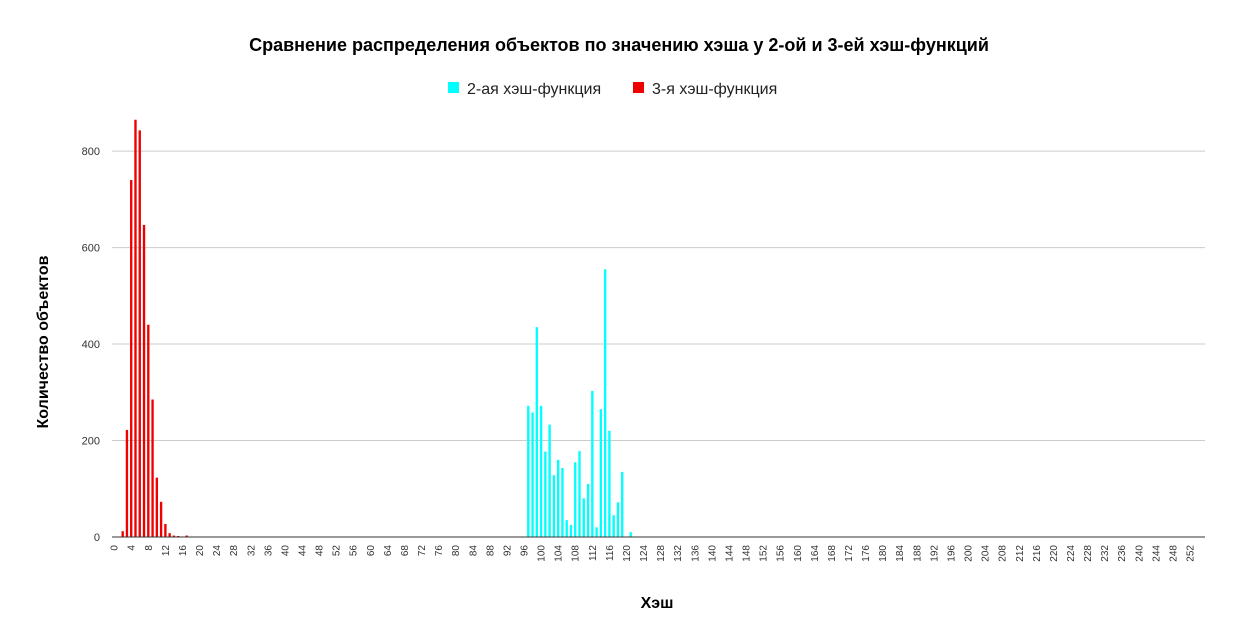 This screenshot has width=1238, height=644. What do you see at coordinates (456, 551) in the screenshot?
I see `x-tick-label: 80` at bounding box center [456, 551].